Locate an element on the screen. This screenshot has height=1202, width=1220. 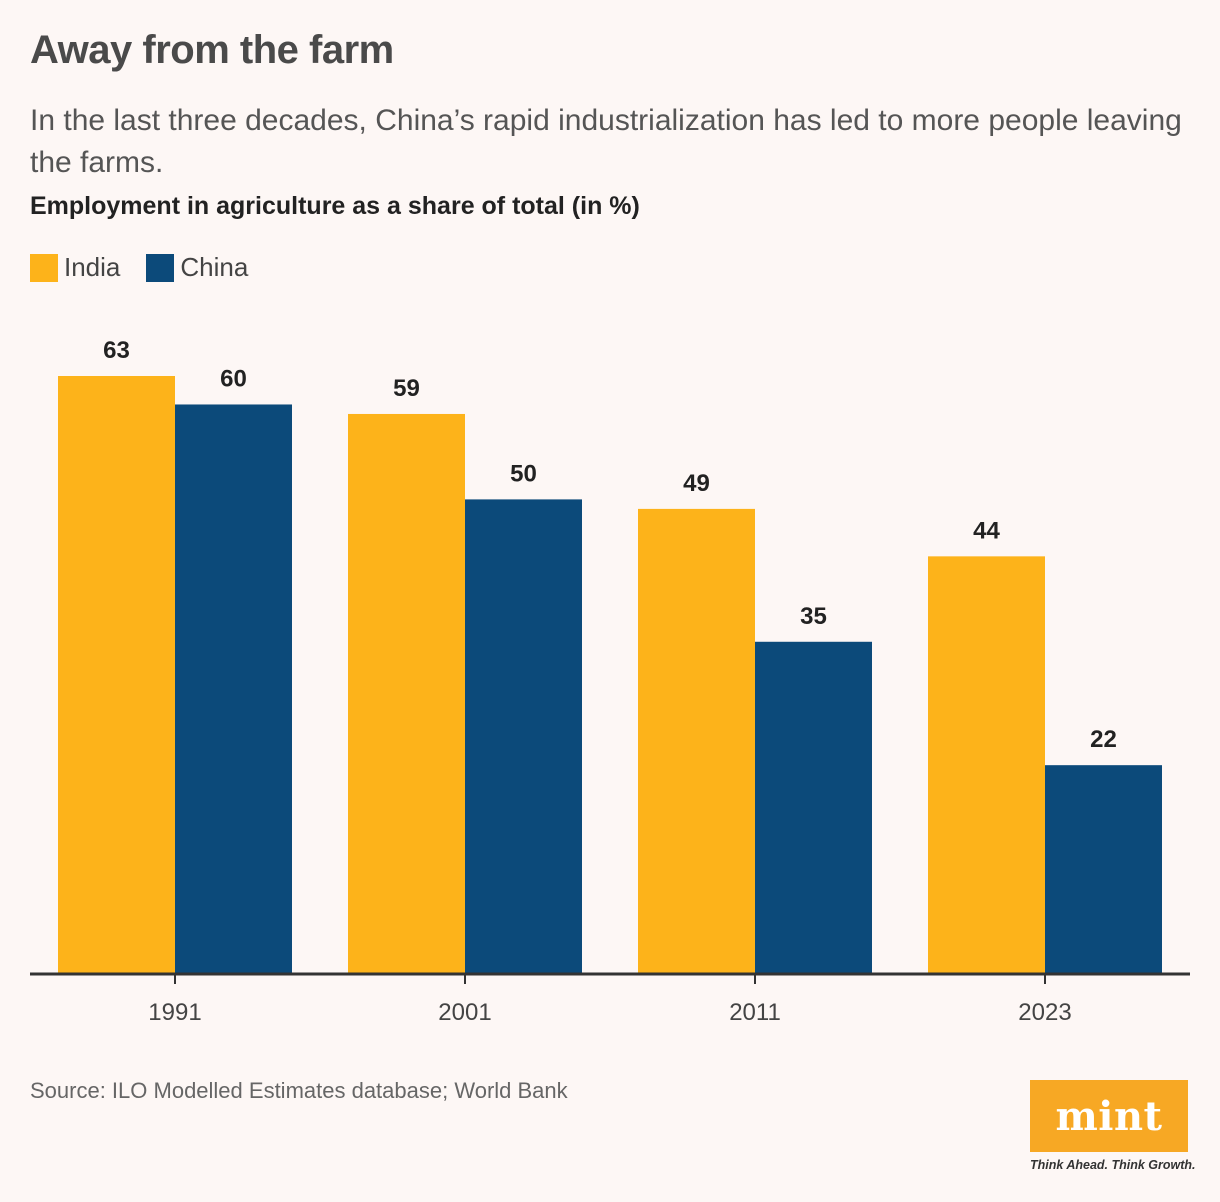
bar-india-2023 is located at coordinates (986, 765).